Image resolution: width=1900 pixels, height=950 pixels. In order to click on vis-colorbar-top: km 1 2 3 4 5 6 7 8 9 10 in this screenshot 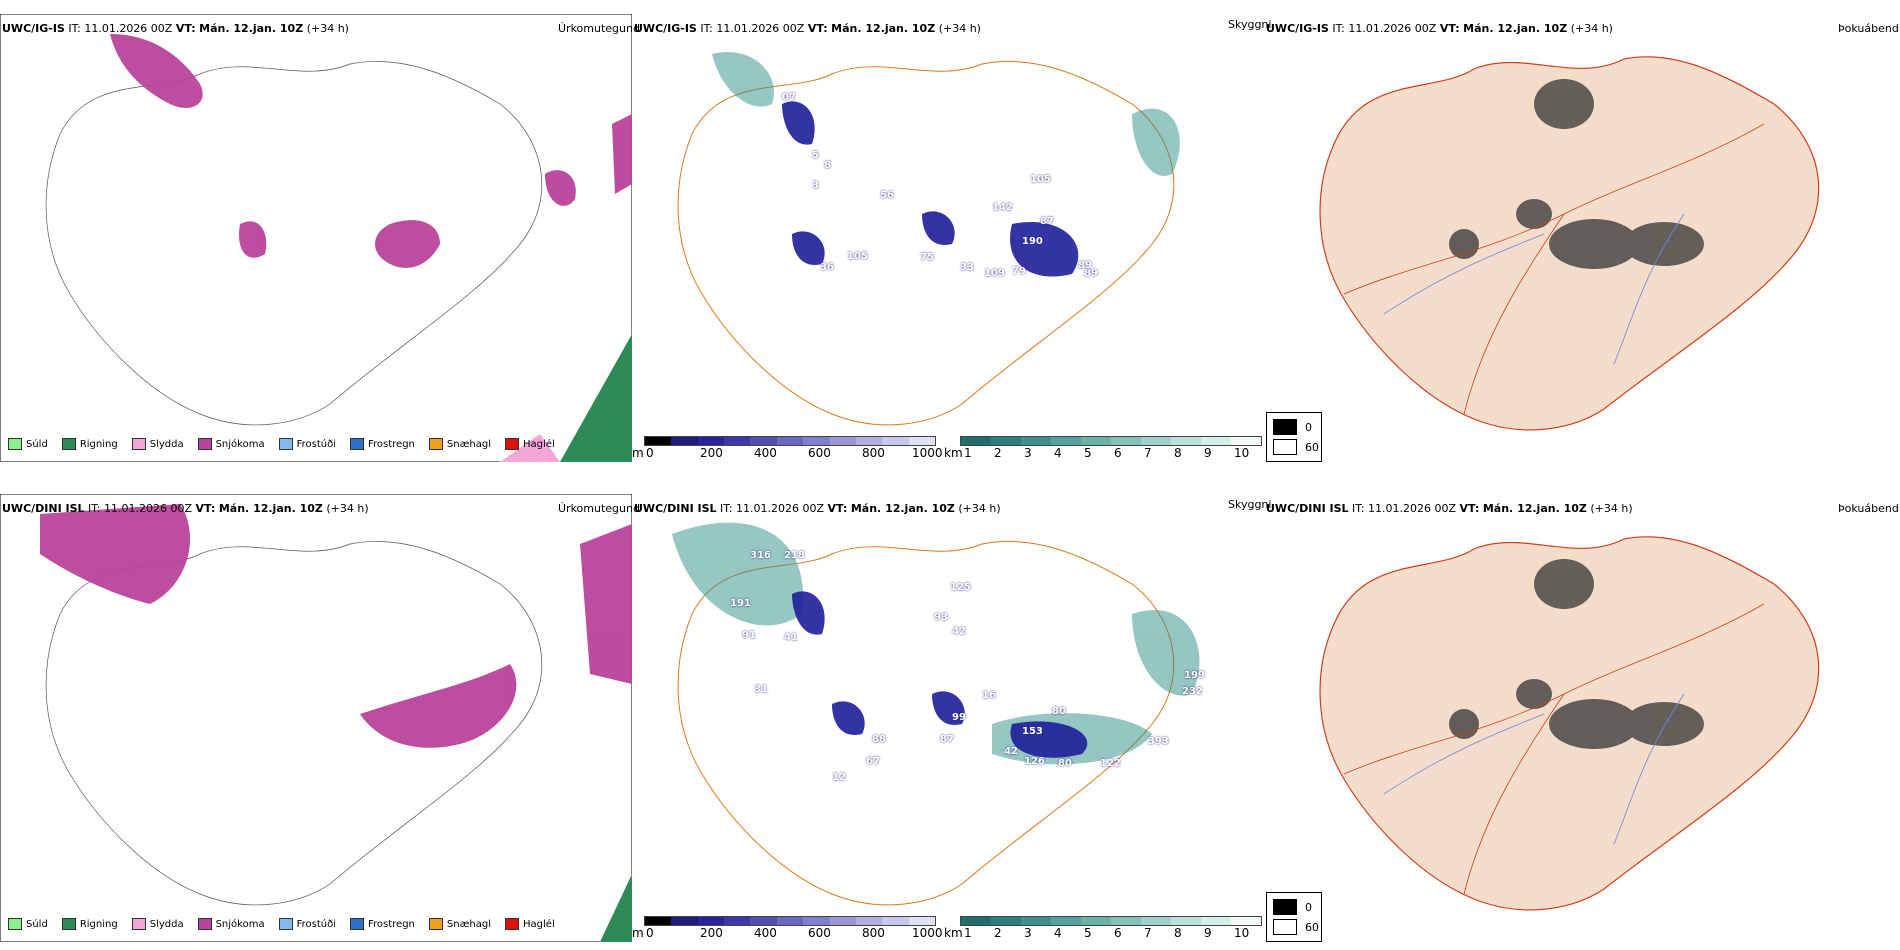, I will do `click(1104, 449)`.